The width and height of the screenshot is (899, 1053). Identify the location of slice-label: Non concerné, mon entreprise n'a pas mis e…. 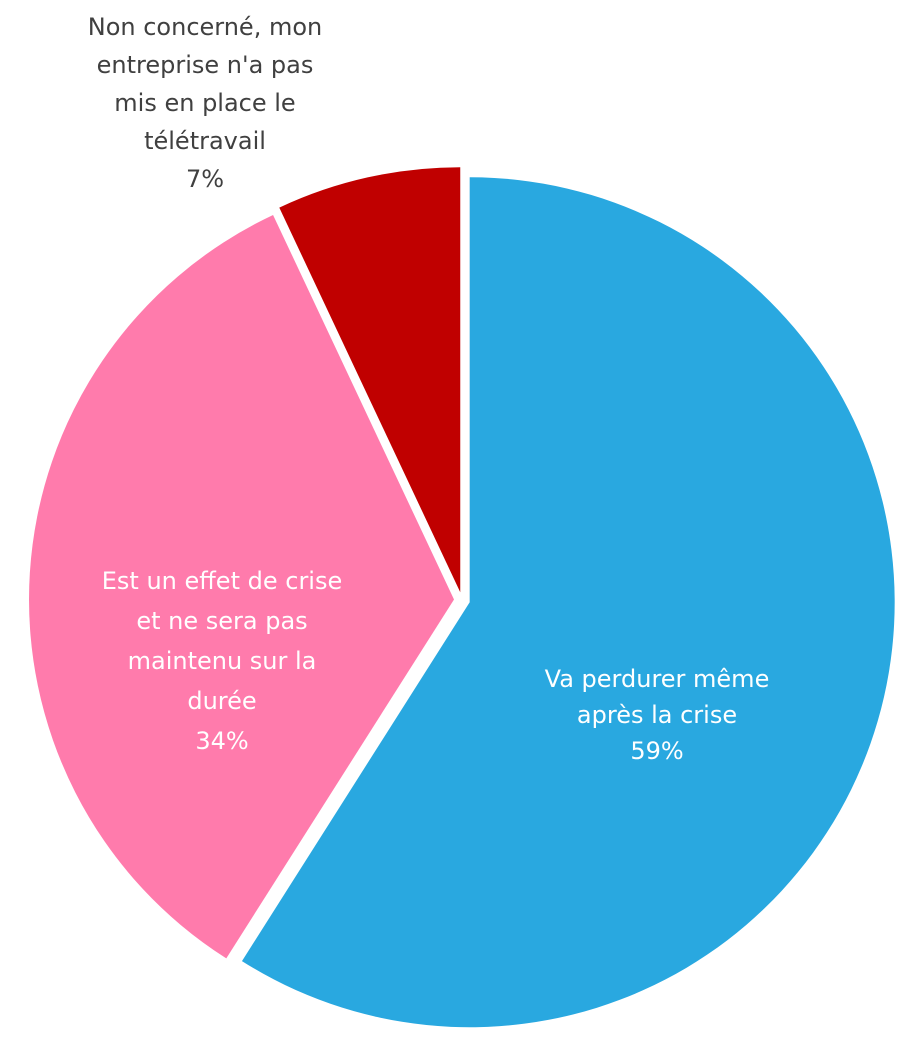
(205, 84).